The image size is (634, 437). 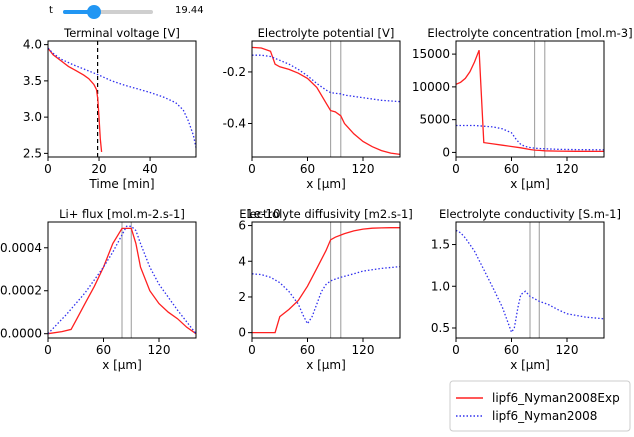 What do you see at coordinates (431, 87) in the screenshot?
I see `y-tick-label: 10000` at bounding box center [431, 87].